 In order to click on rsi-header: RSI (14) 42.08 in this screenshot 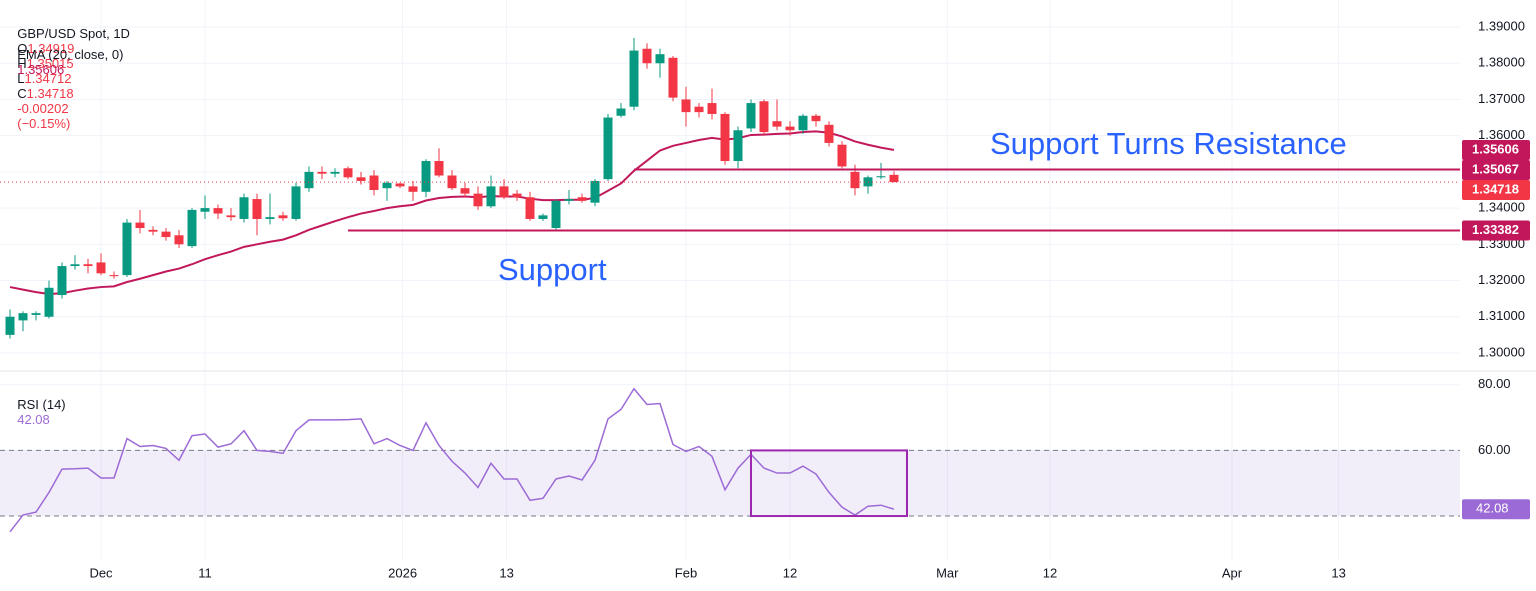, I will do `click(40, 404)`.